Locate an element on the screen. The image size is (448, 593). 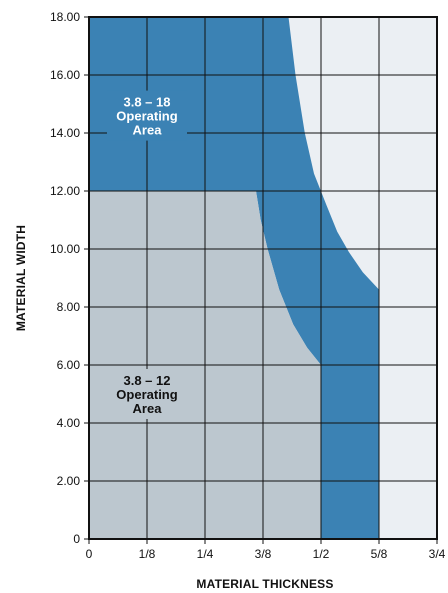
y-tick-label: 16.00 is located at coordinates (65, 75).